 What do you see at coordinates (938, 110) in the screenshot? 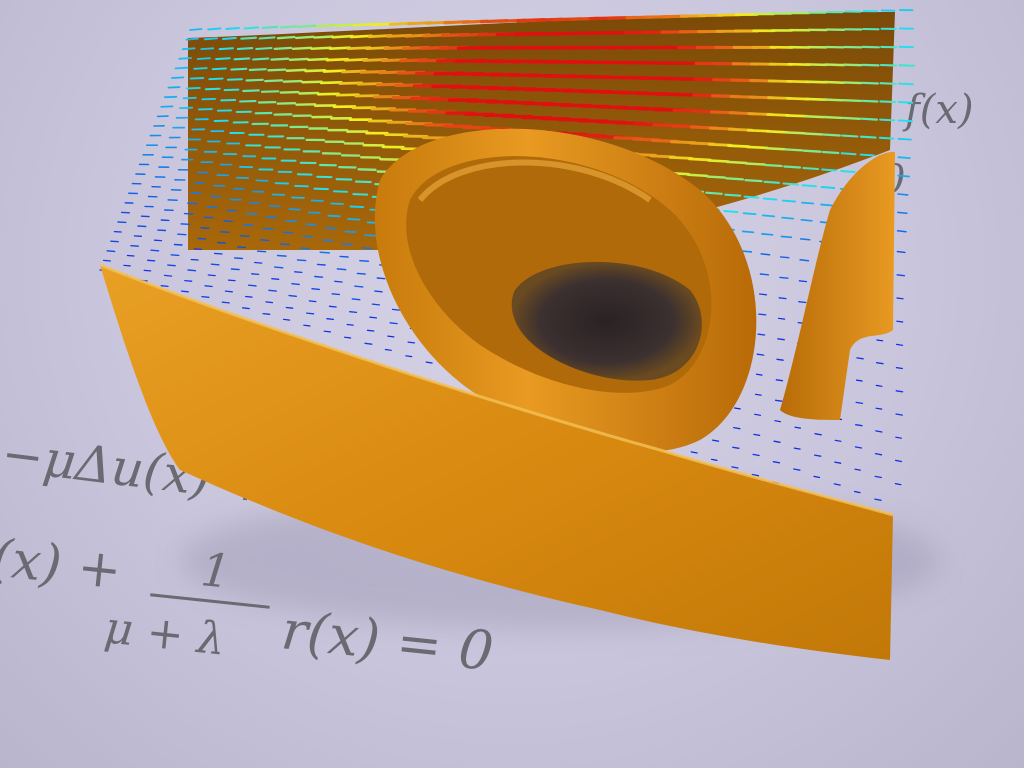
I see `equation-f-of-x: f(x)` at bounding box center [938, 110].